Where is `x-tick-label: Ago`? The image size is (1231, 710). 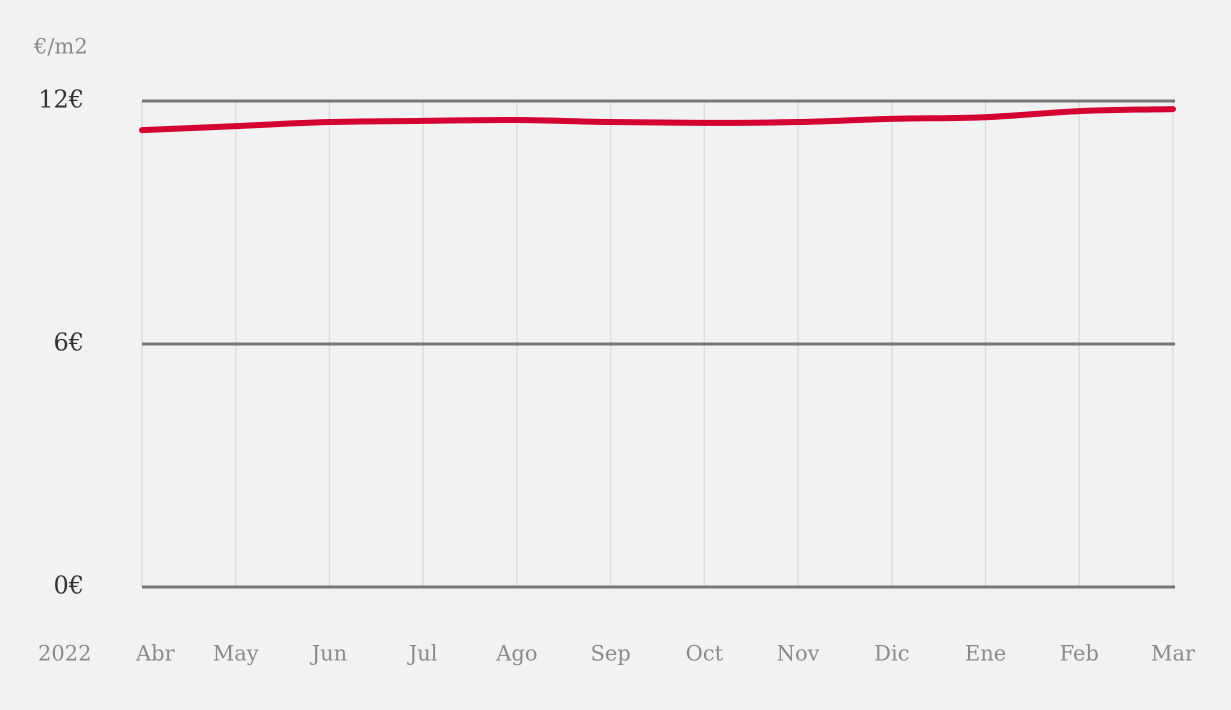
x-tick-label: Ago is located at coordinates (516, 654).